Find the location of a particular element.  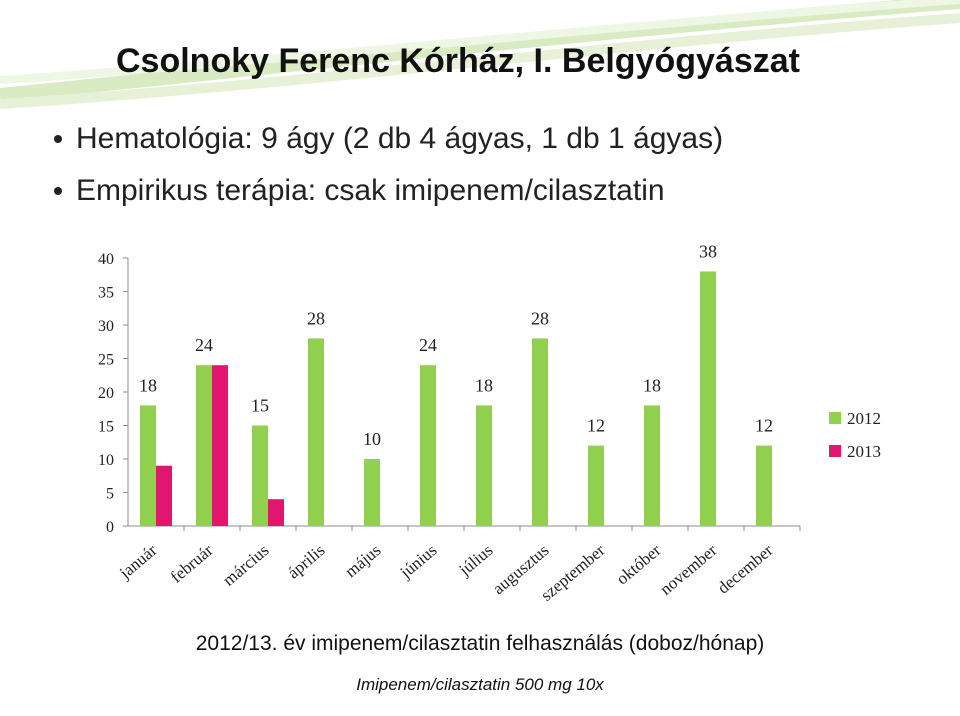

x-category-label: február is located at coordinates (192, 563).